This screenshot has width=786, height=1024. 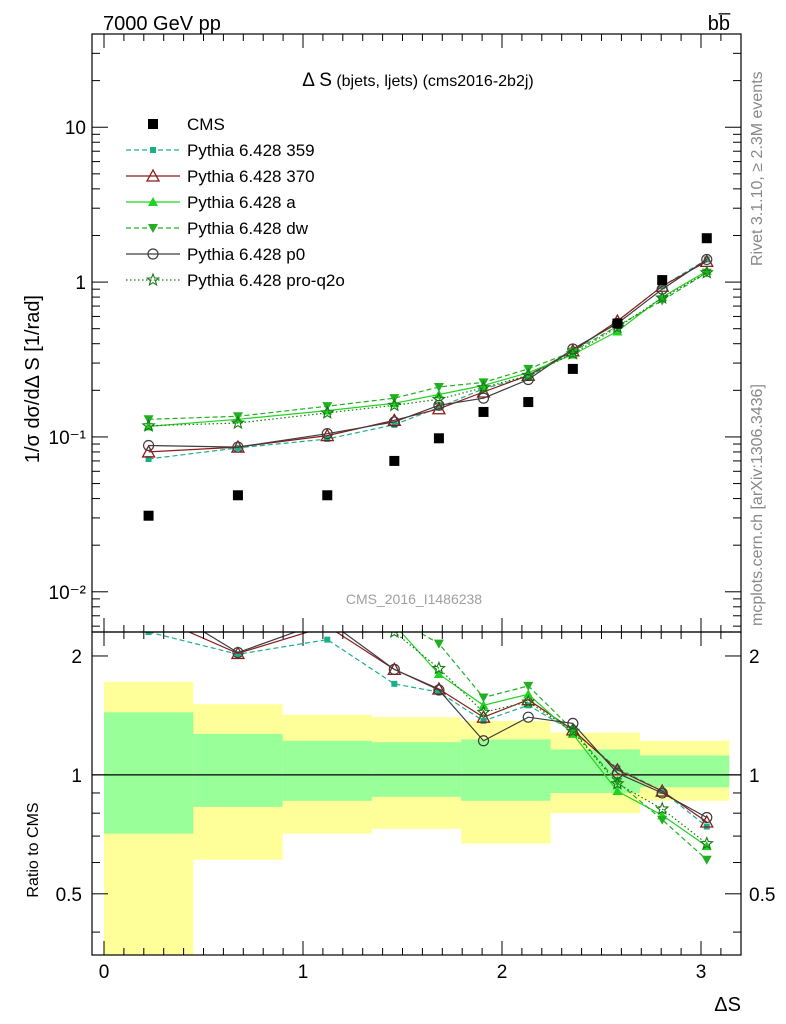 What do you see at coordinates (68, 438) in the screenshot?
I see `y-tick-label-2: 10⁻¹` at bounding box center [68, 438].